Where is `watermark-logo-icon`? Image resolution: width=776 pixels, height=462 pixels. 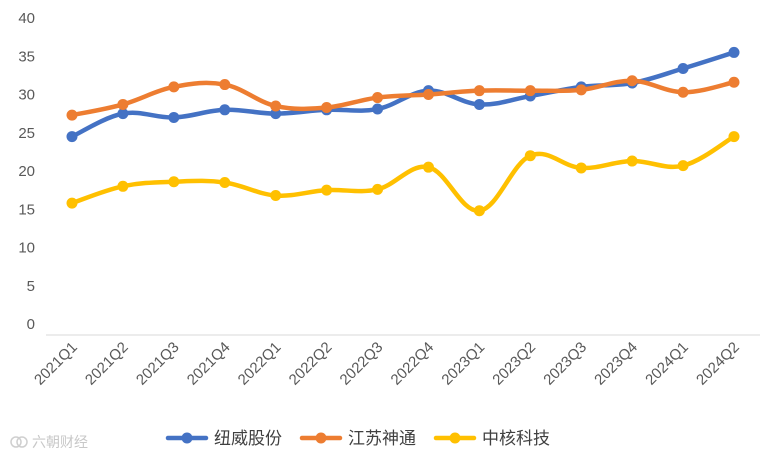
watermark-logo-icon is located at coordinates (19, 442).